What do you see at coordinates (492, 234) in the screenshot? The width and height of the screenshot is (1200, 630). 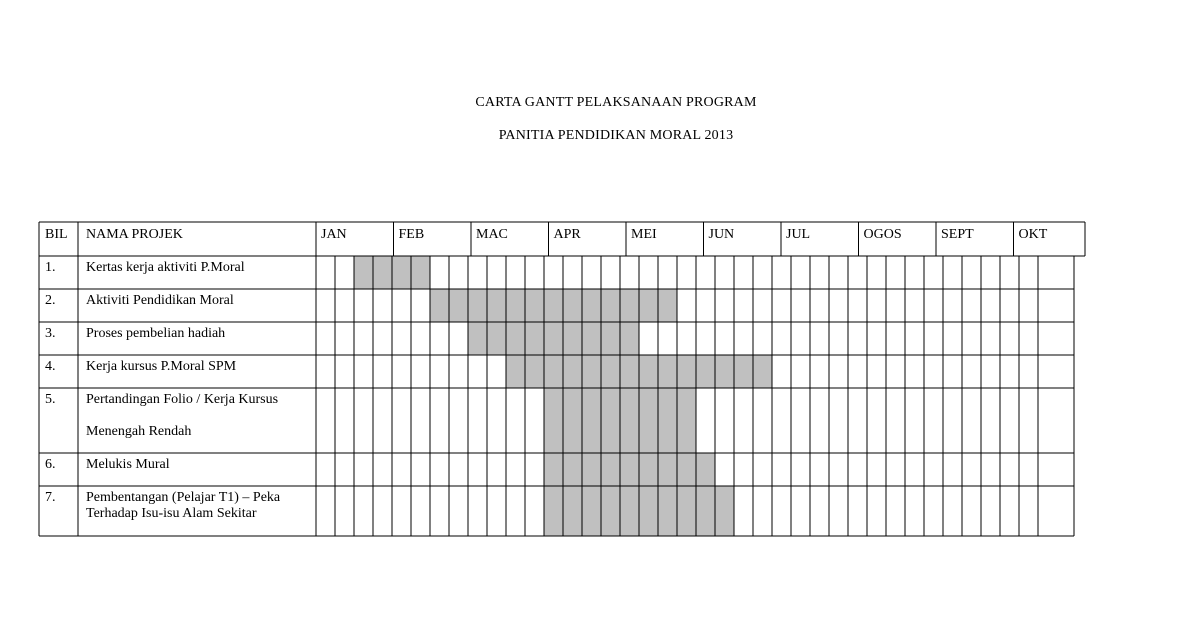 I see `month-label-mac: MAC` at bounding box center [492, 234].